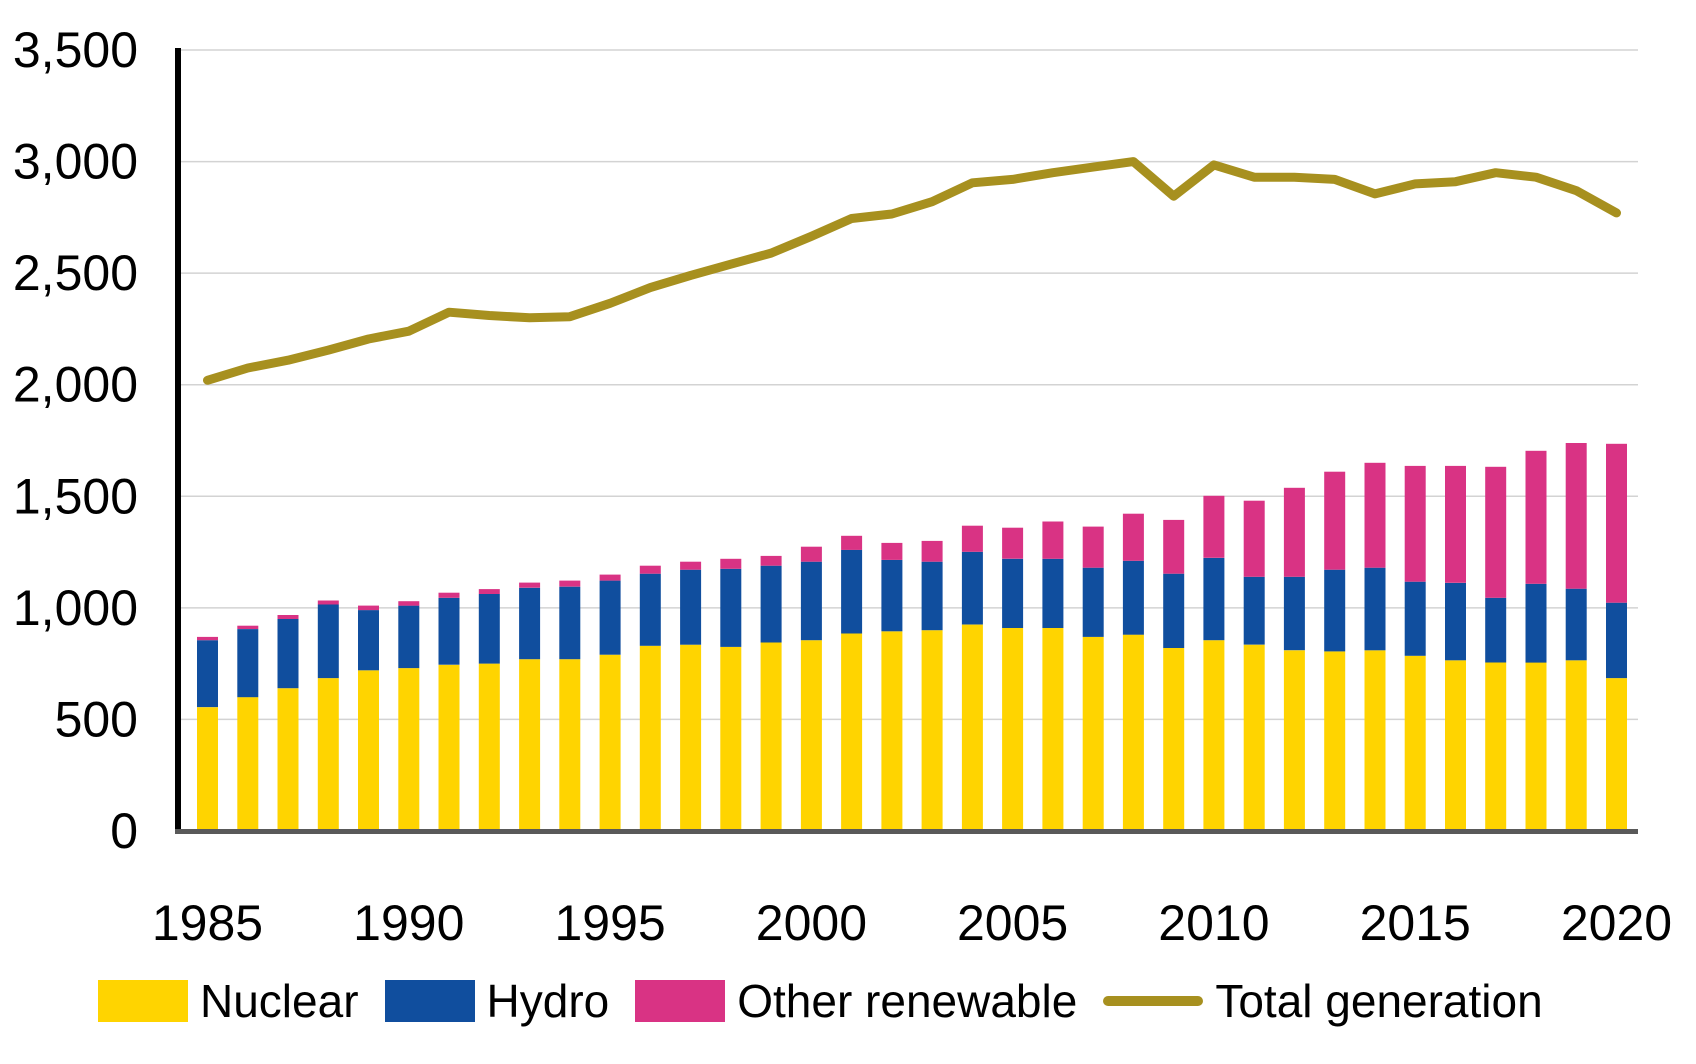  I want to click on bar-nuclear-1997, so click(691, 737).